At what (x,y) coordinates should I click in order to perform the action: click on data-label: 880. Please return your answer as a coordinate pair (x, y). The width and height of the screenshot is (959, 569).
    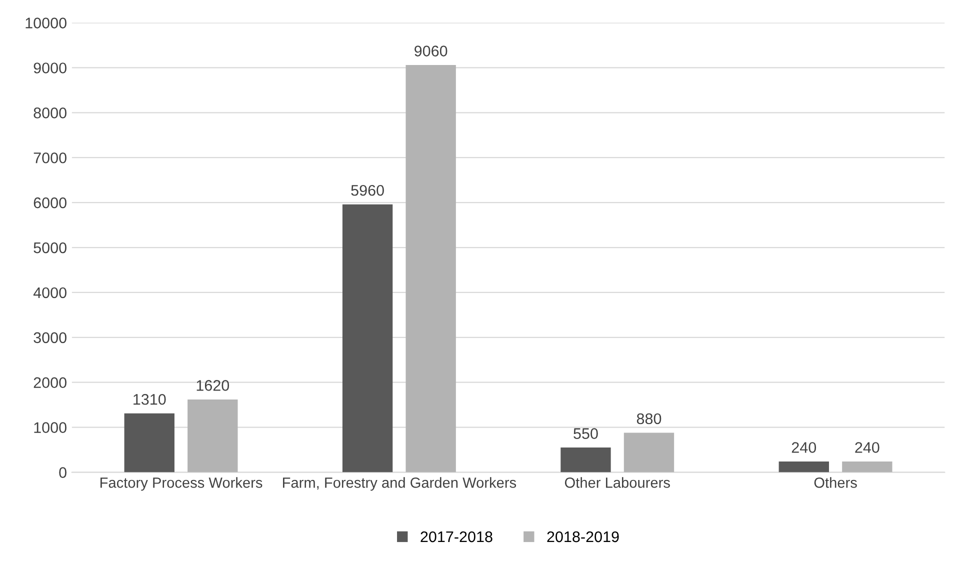
    Looking at the image, I should click on (649, 418).